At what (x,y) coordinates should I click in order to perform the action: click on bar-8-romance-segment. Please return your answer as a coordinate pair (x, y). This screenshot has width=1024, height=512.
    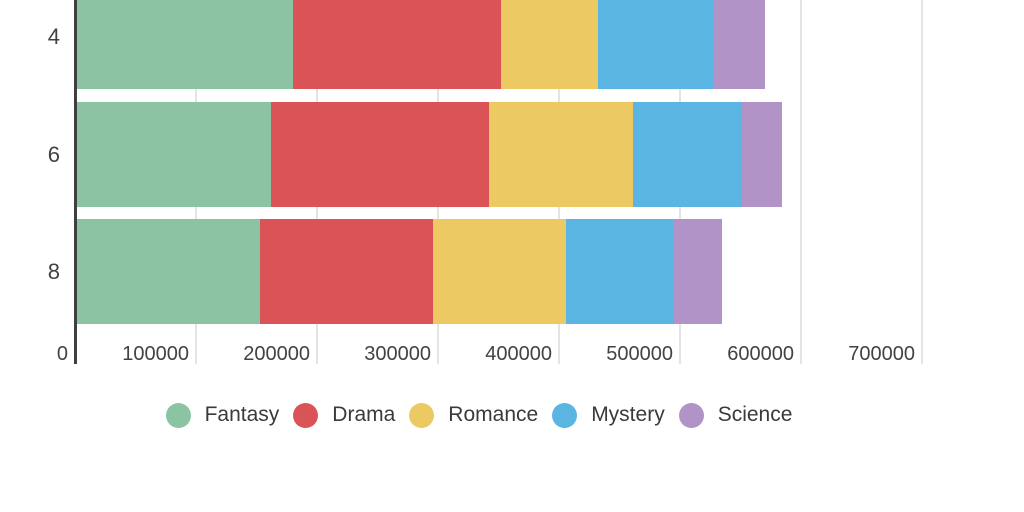
    Looking at the image, I should click on (500, 271).